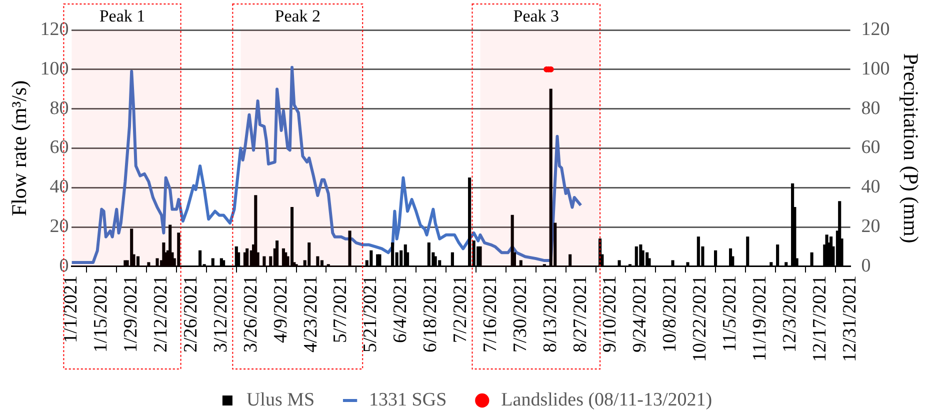  What do you see at coordinates (371, 314) in the screenshot?
I see `x-tick-label: 5/21/2021` at bounding box center [371, 314].